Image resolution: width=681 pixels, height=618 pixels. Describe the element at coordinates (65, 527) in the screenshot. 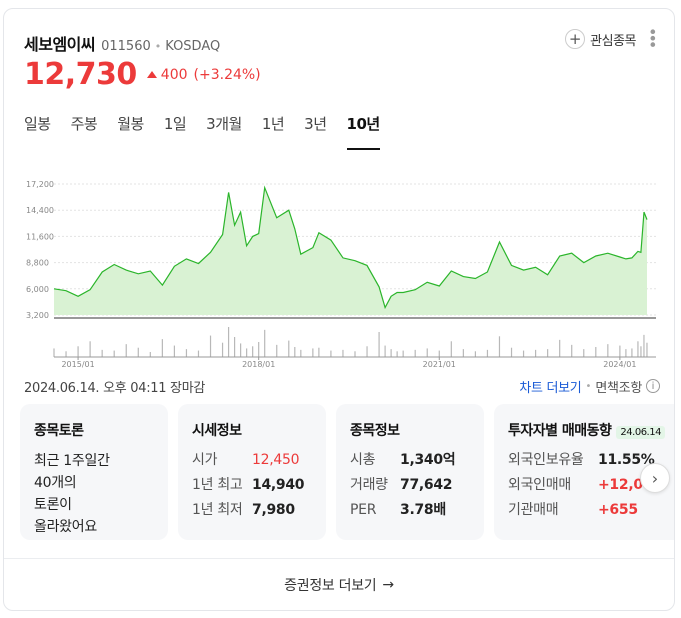

I see `discussion-line: 올라왔어요` at that location.